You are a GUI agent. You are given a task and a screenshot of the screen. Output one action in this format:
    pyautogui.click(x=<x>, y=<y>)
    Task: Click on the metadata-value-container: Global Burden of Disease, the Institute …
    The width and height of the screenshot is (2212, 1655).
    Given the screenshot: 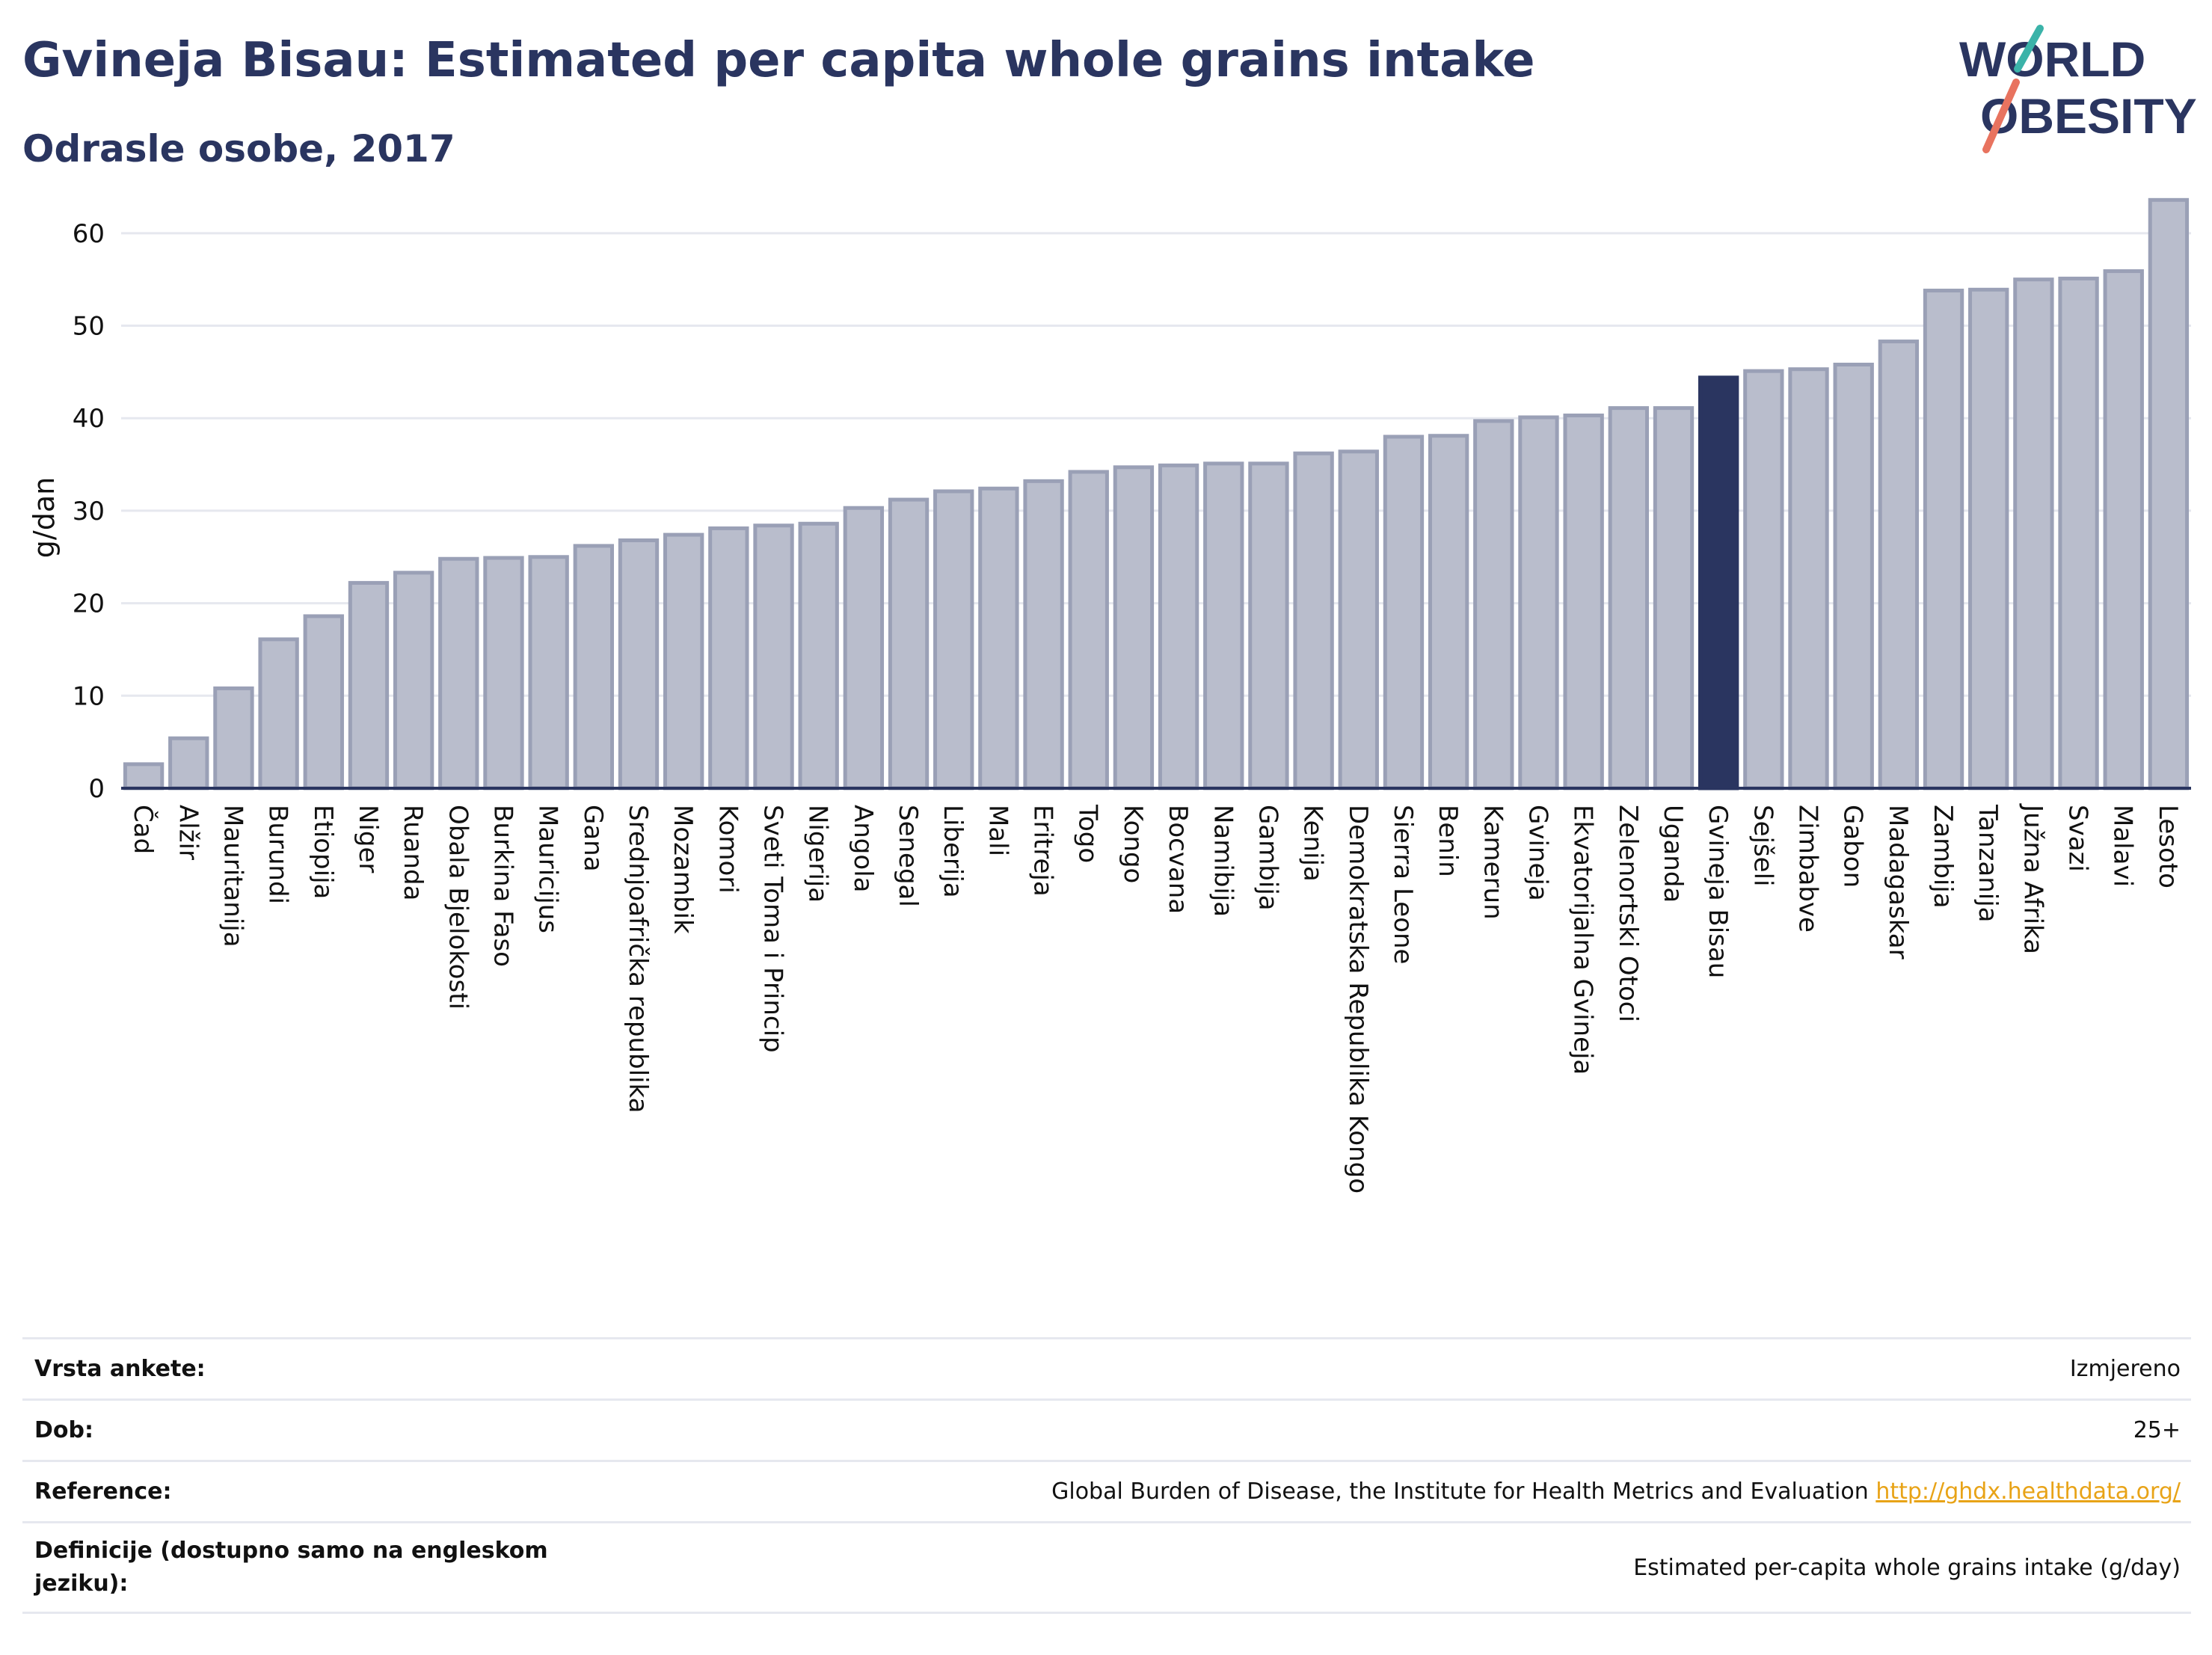 What is the action you would take?
    pyautogui.click(x=1621, y=1492)
    